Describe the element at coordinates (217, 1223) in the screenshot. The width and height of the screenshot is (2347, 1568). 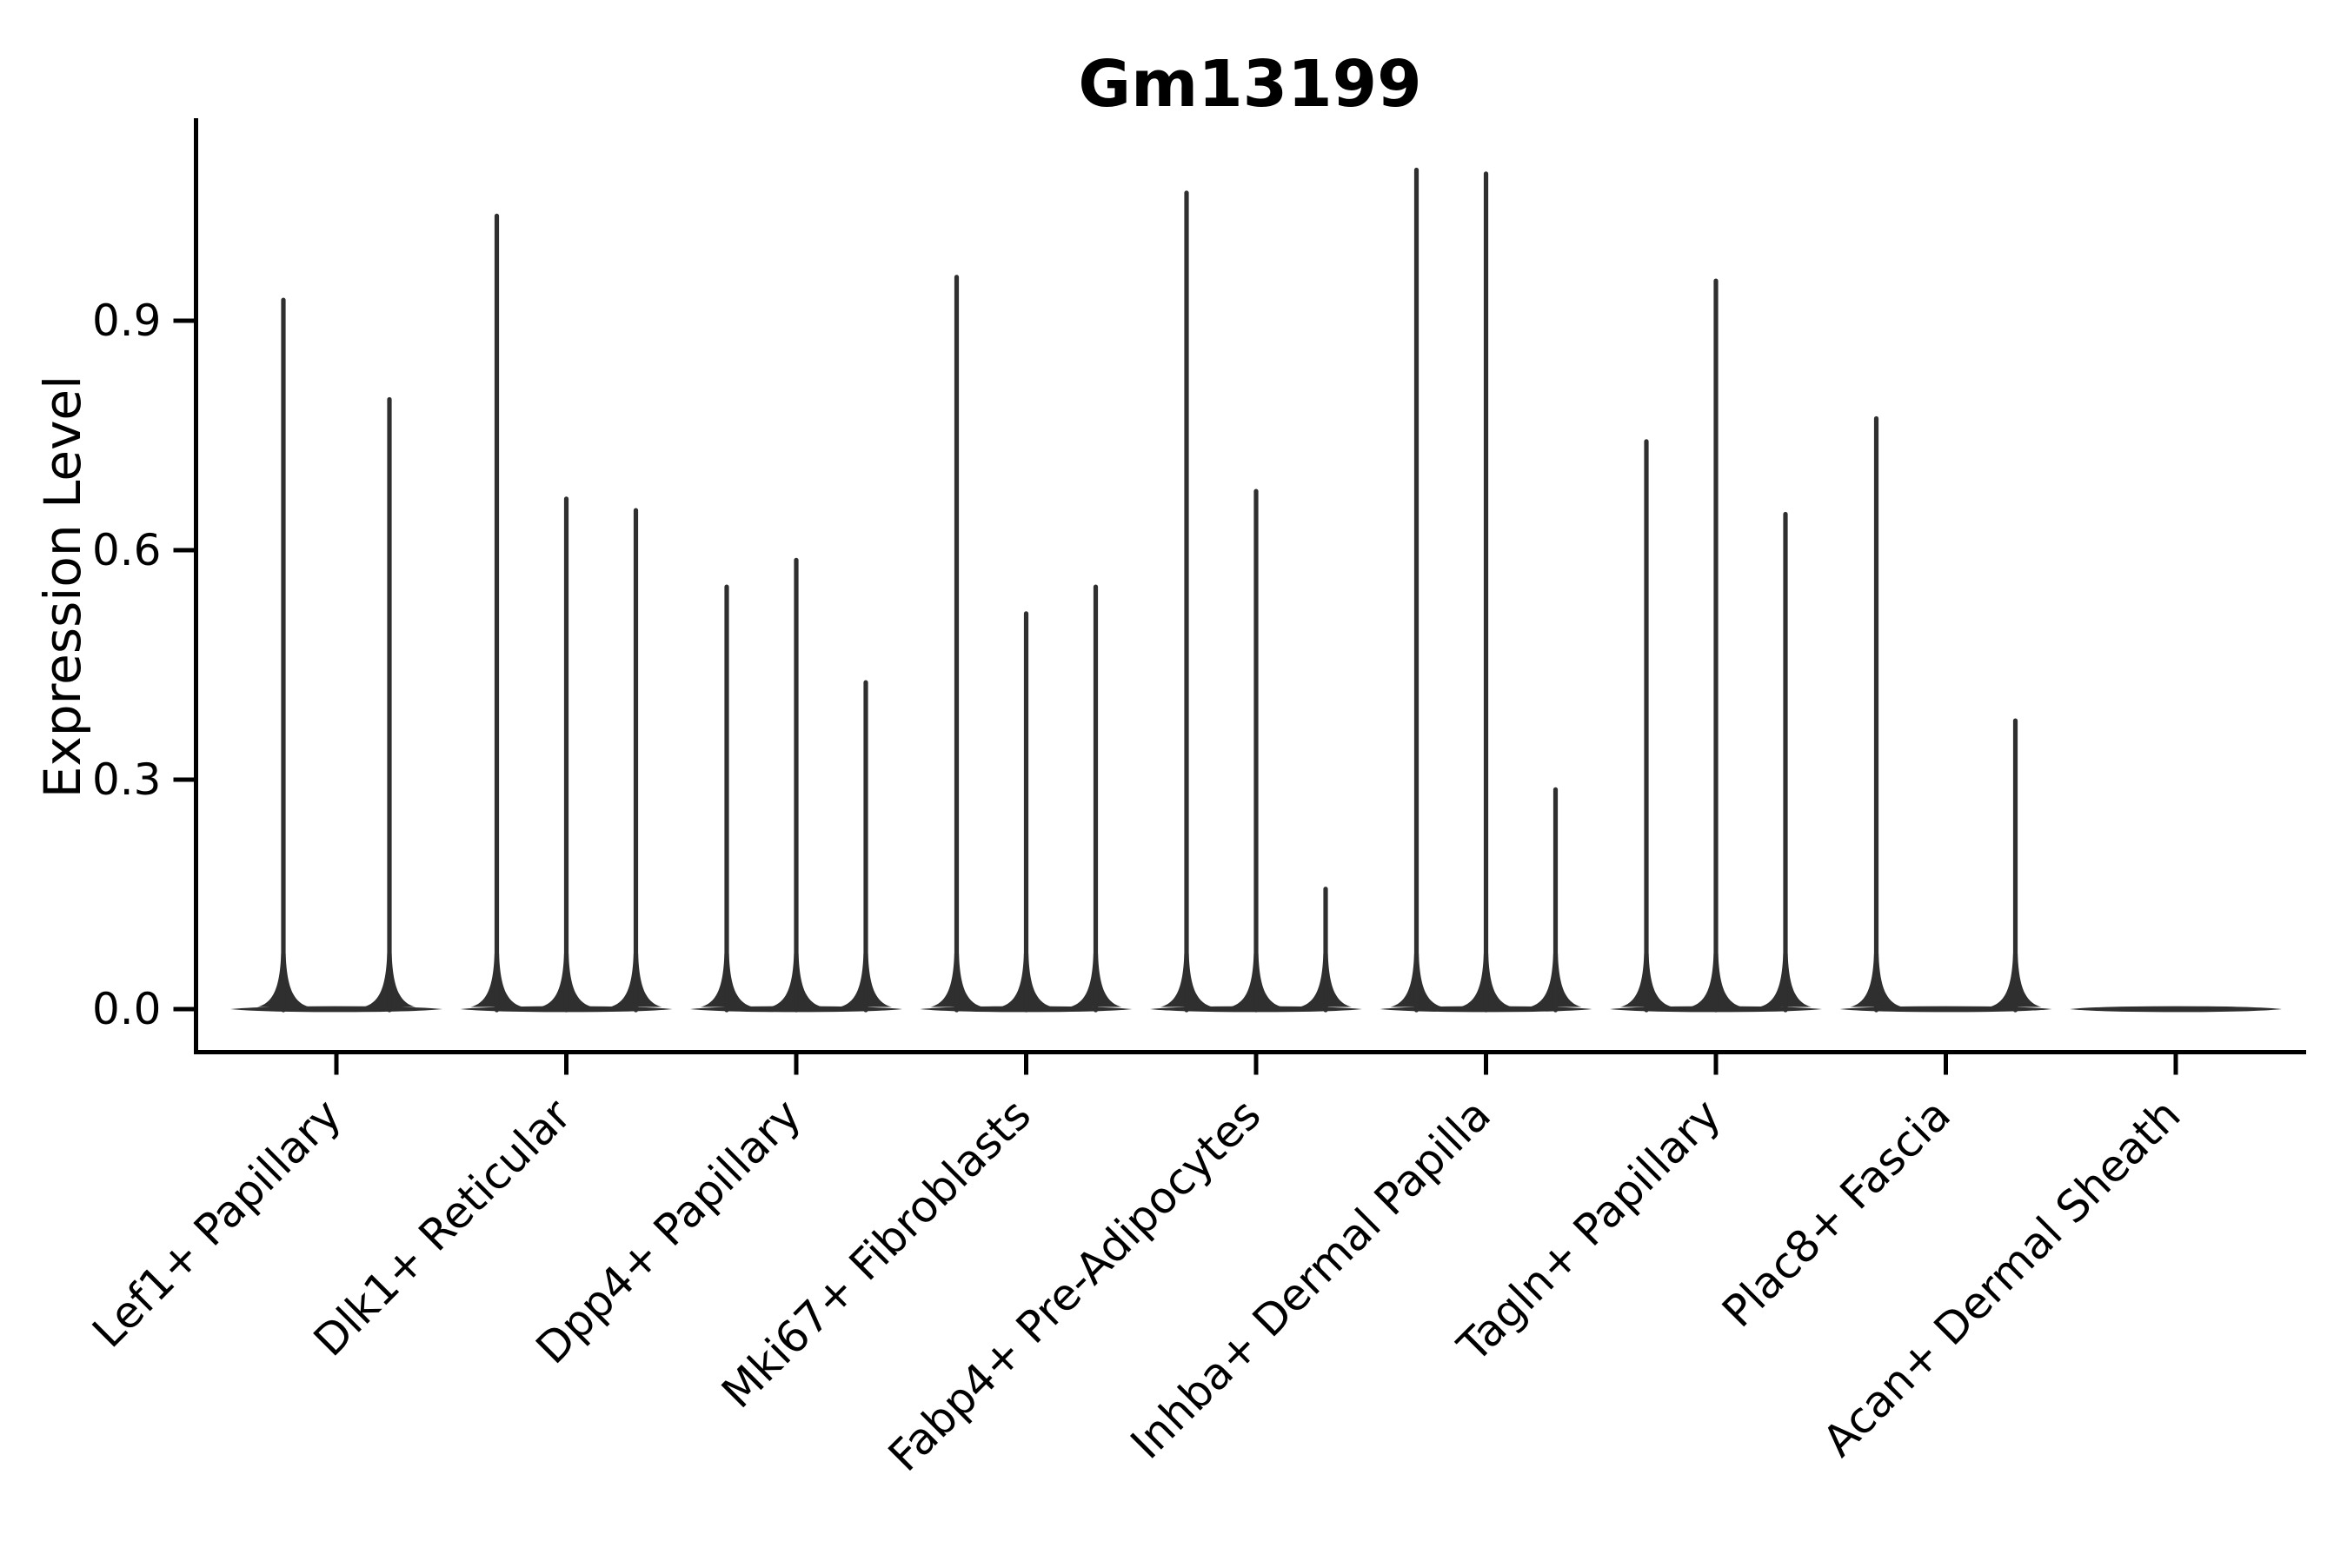
I see `x-tick-label: Lef1+ Papillary` at that location.